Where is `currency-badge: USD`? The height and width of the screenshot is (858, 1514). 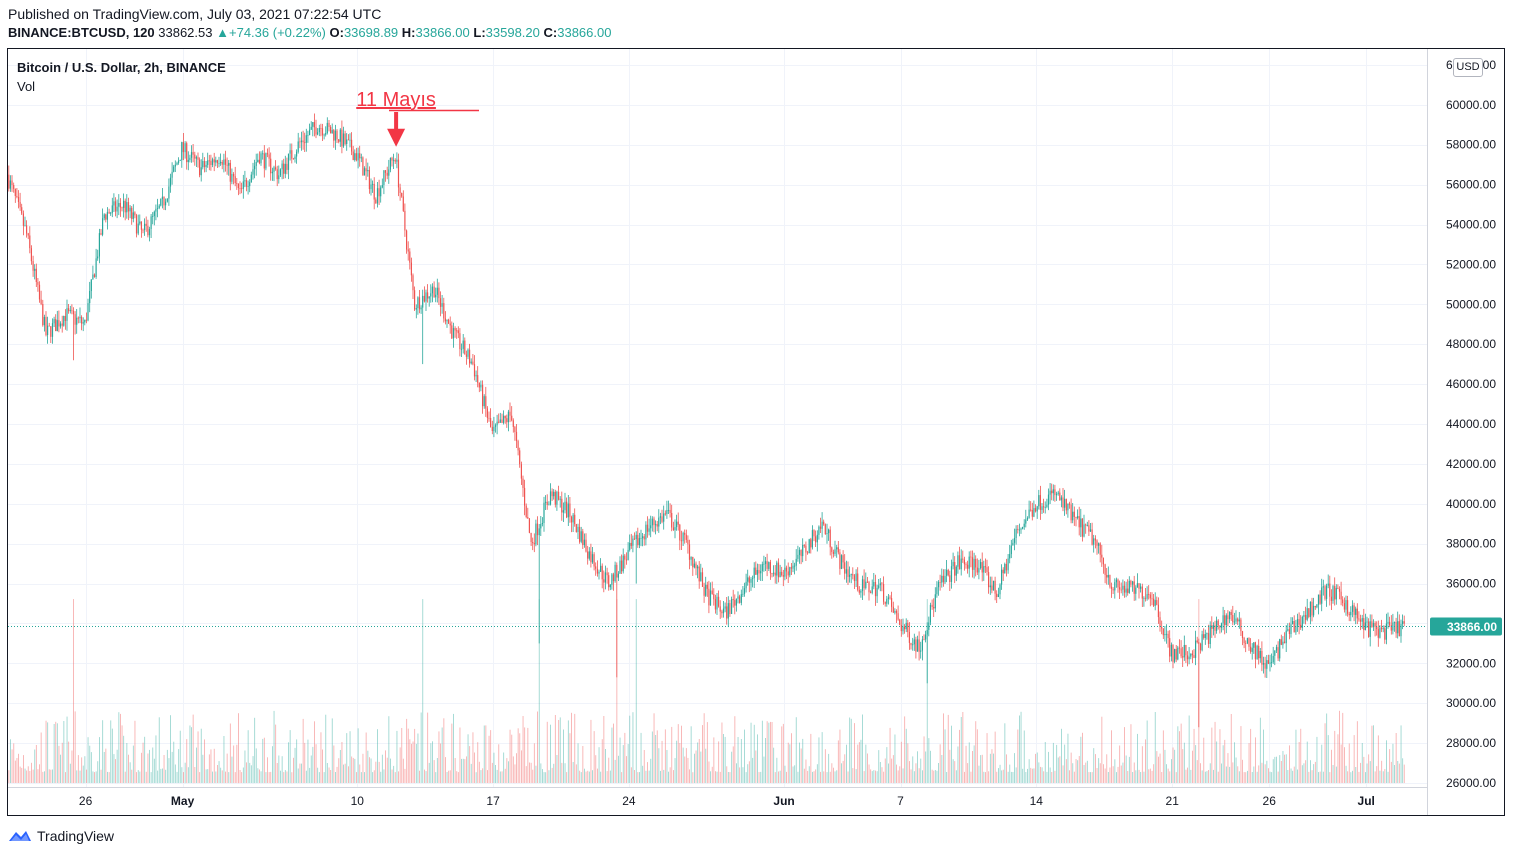
currency-badge: USD is located at coordinates (1468, 67).